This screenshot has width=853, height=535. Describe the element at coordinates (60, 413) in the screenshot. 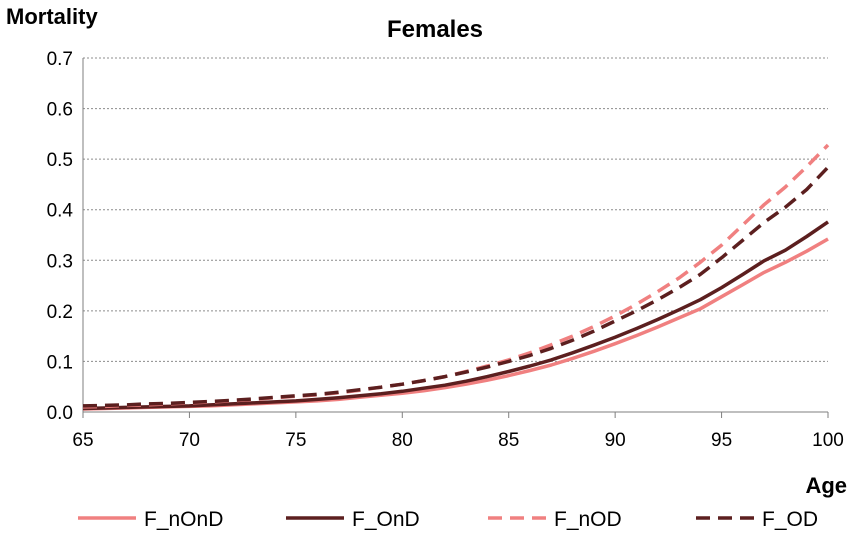

I see `y-tick-label: 0.0` at that location.